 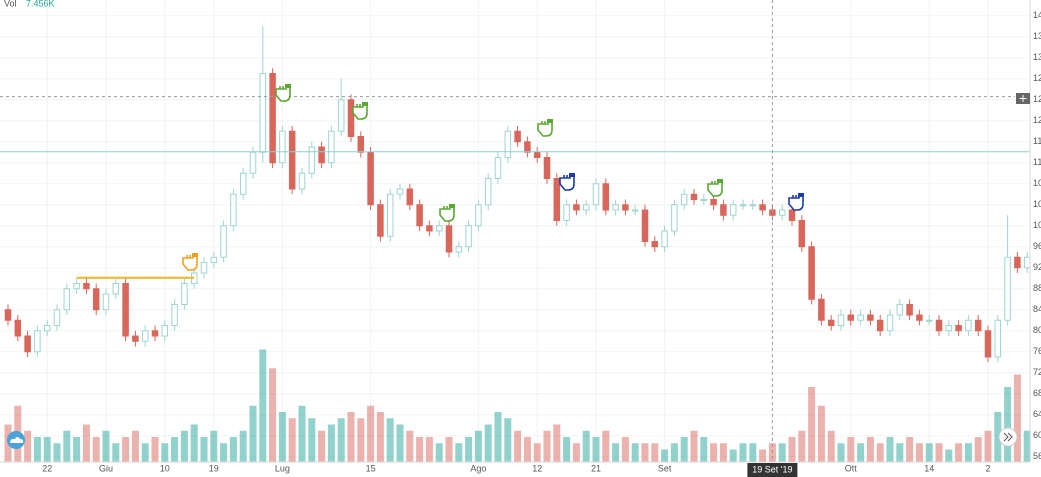 I want to click on y-tick-label: 116, so click(x=1037, y=141).